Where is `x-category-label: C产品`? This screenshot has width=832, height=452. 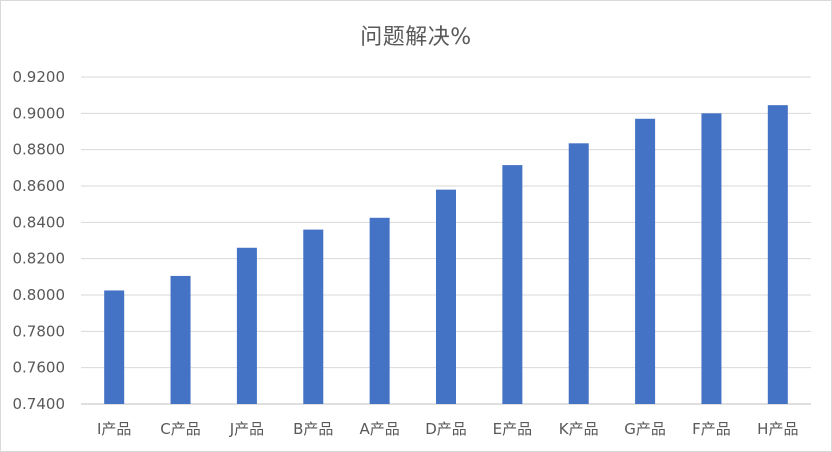 x-category-label: C产品 is located at coordinates (180, 429).